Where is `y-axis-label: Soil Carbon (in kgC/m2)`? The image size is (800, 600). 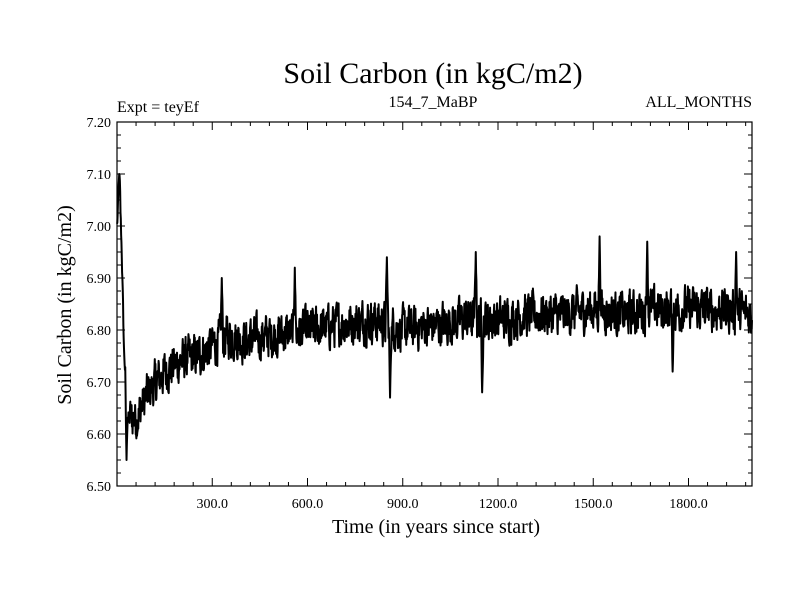 y-axis-label: Soil Carbon (in kgC/m2) is located at coordinates (65, 304).